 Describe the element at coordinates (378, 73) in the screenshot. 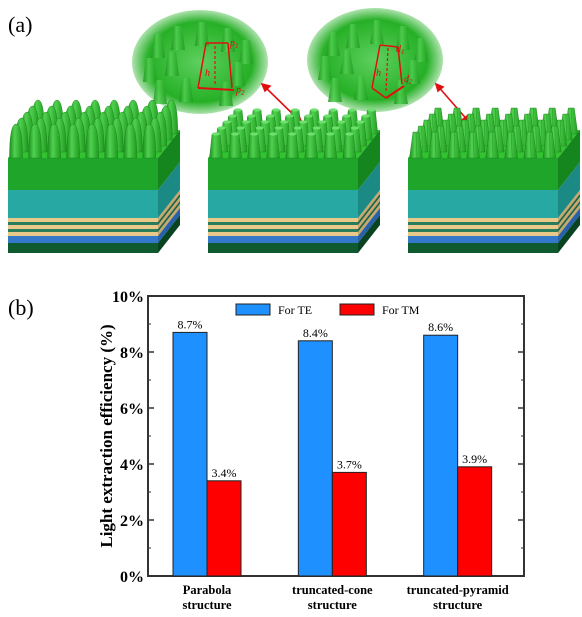

I see `inset-pyramid-h: h` at that location.